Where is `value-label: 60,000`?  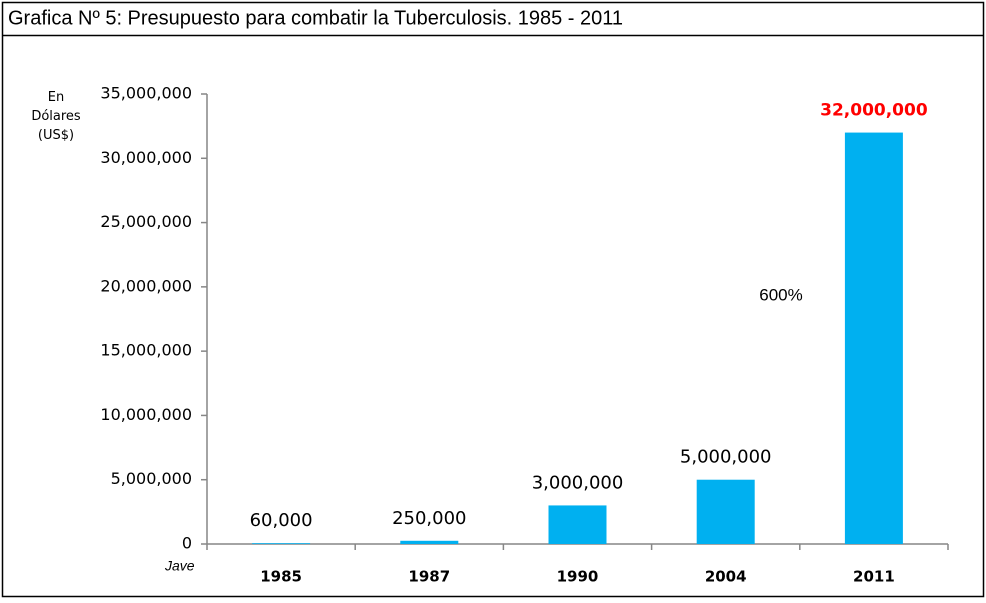
value-label: 60,000 is located at coordinates (281, 520).